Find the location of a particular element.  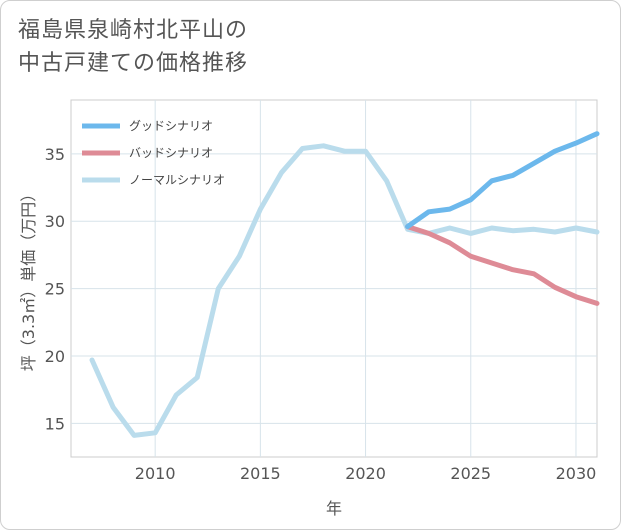

legend-label-0: グッドシナリオ is located at coordinates (171, 126).